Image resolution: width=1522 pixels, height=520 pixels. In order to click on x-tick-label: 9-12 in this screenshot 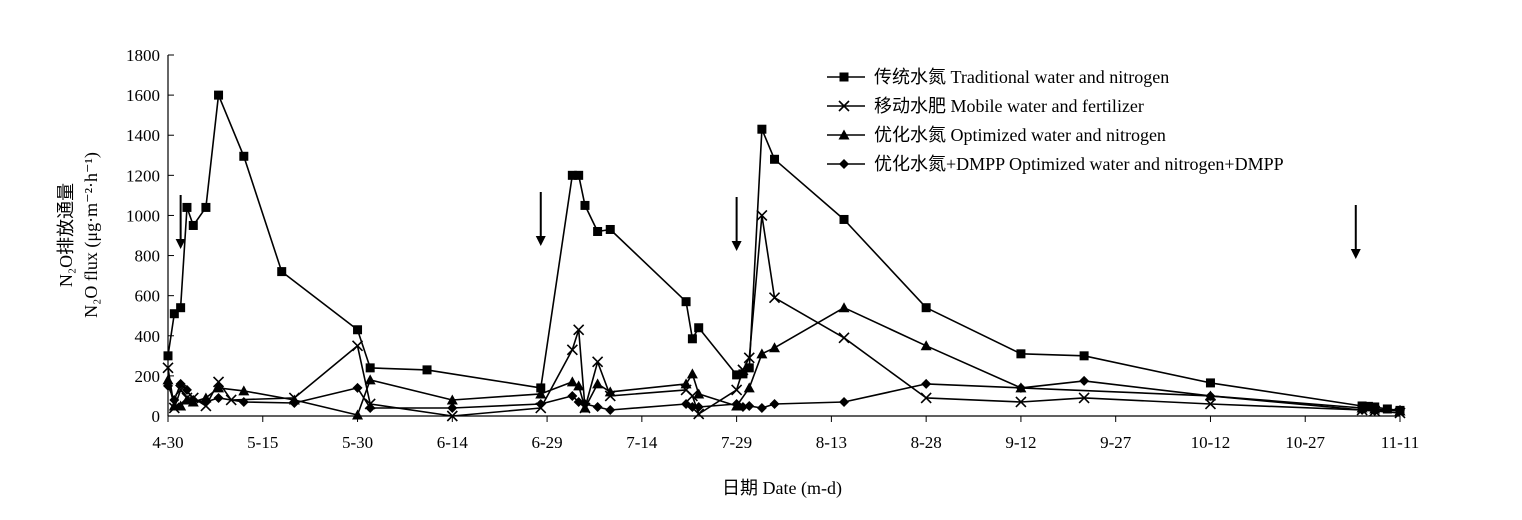, I will do `click(1020, 442)`.